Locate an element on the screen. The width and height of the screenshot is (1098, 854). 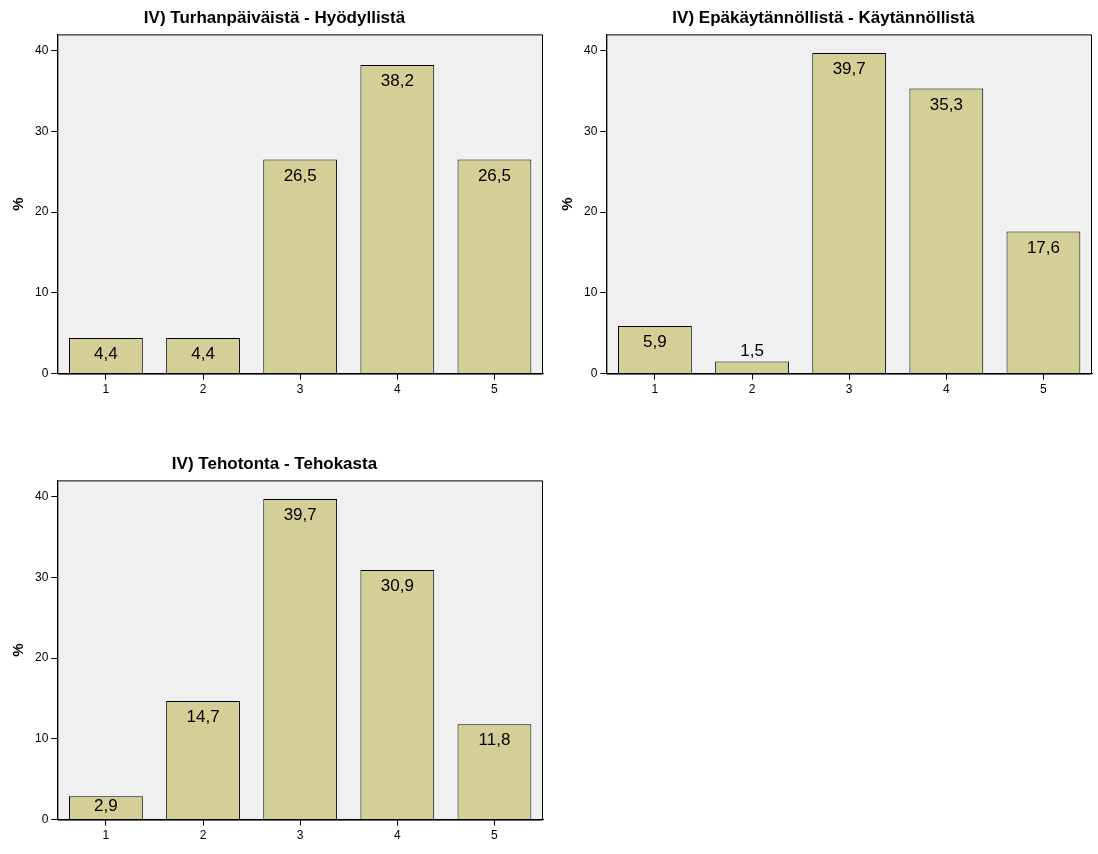
data-label: 38,2 is located at coordinates (397, 81).